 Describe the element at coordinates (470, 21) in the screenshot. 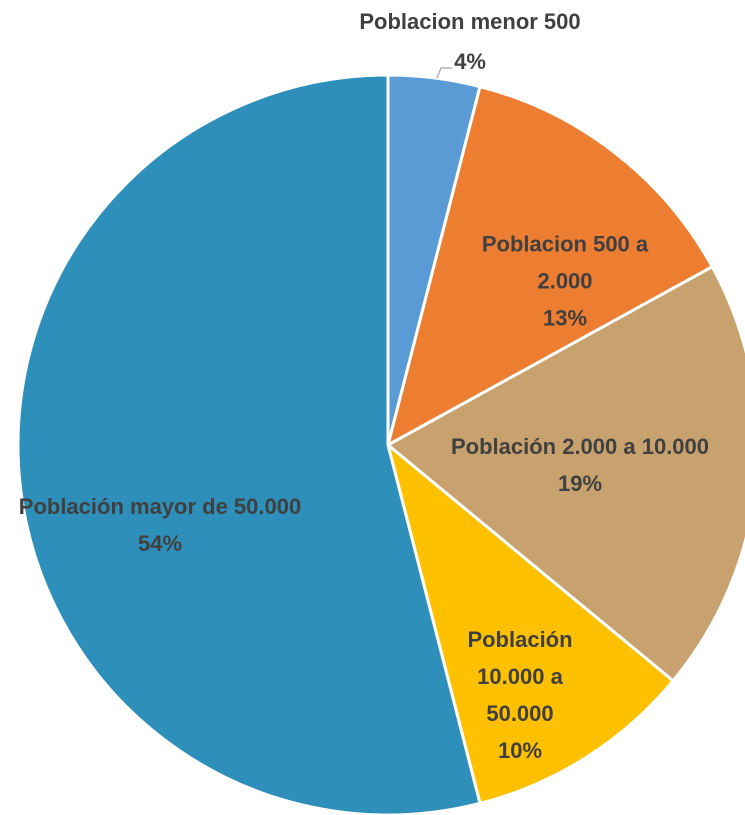

I see `category-label: Poblacion menor 500` at that location.